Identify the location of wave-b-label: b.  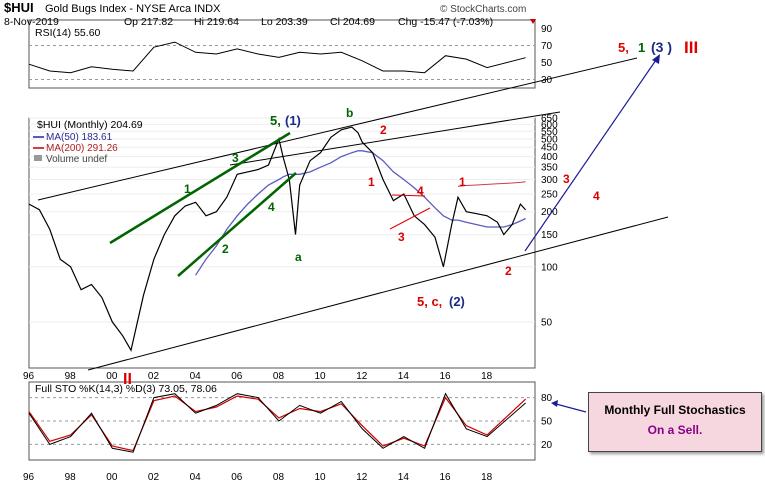
(349, 113).